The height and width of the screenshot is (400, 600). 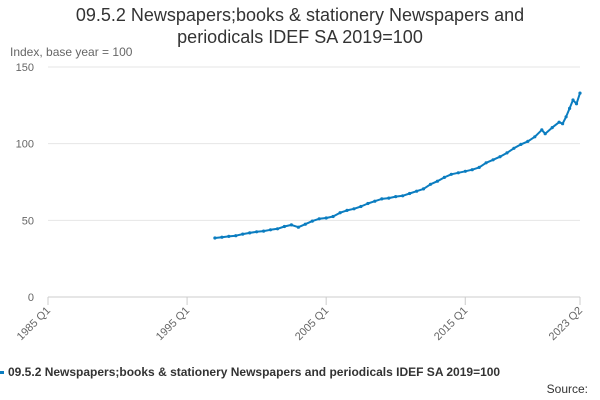 I want to click on x-tick-label-1: 1995 Q1, so click(x=173, y=324).